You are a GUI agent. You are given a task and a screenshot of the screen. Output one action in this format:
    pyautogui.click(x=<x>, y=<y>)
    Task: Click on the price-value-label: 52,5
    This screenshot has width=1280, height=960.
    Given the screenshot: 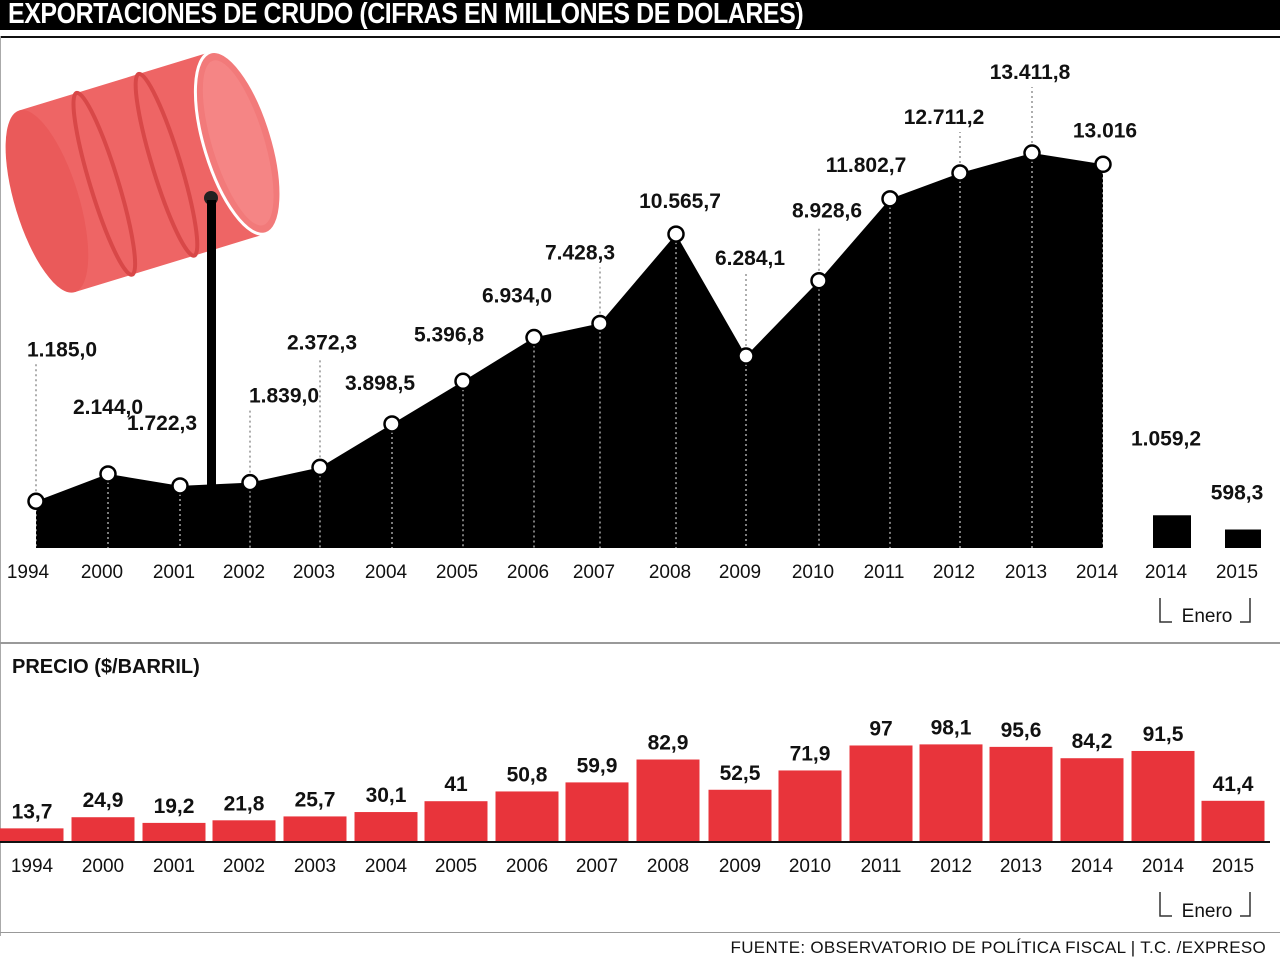 What is the action you would take?
    pyautogui.click(x=740, y=773)
    